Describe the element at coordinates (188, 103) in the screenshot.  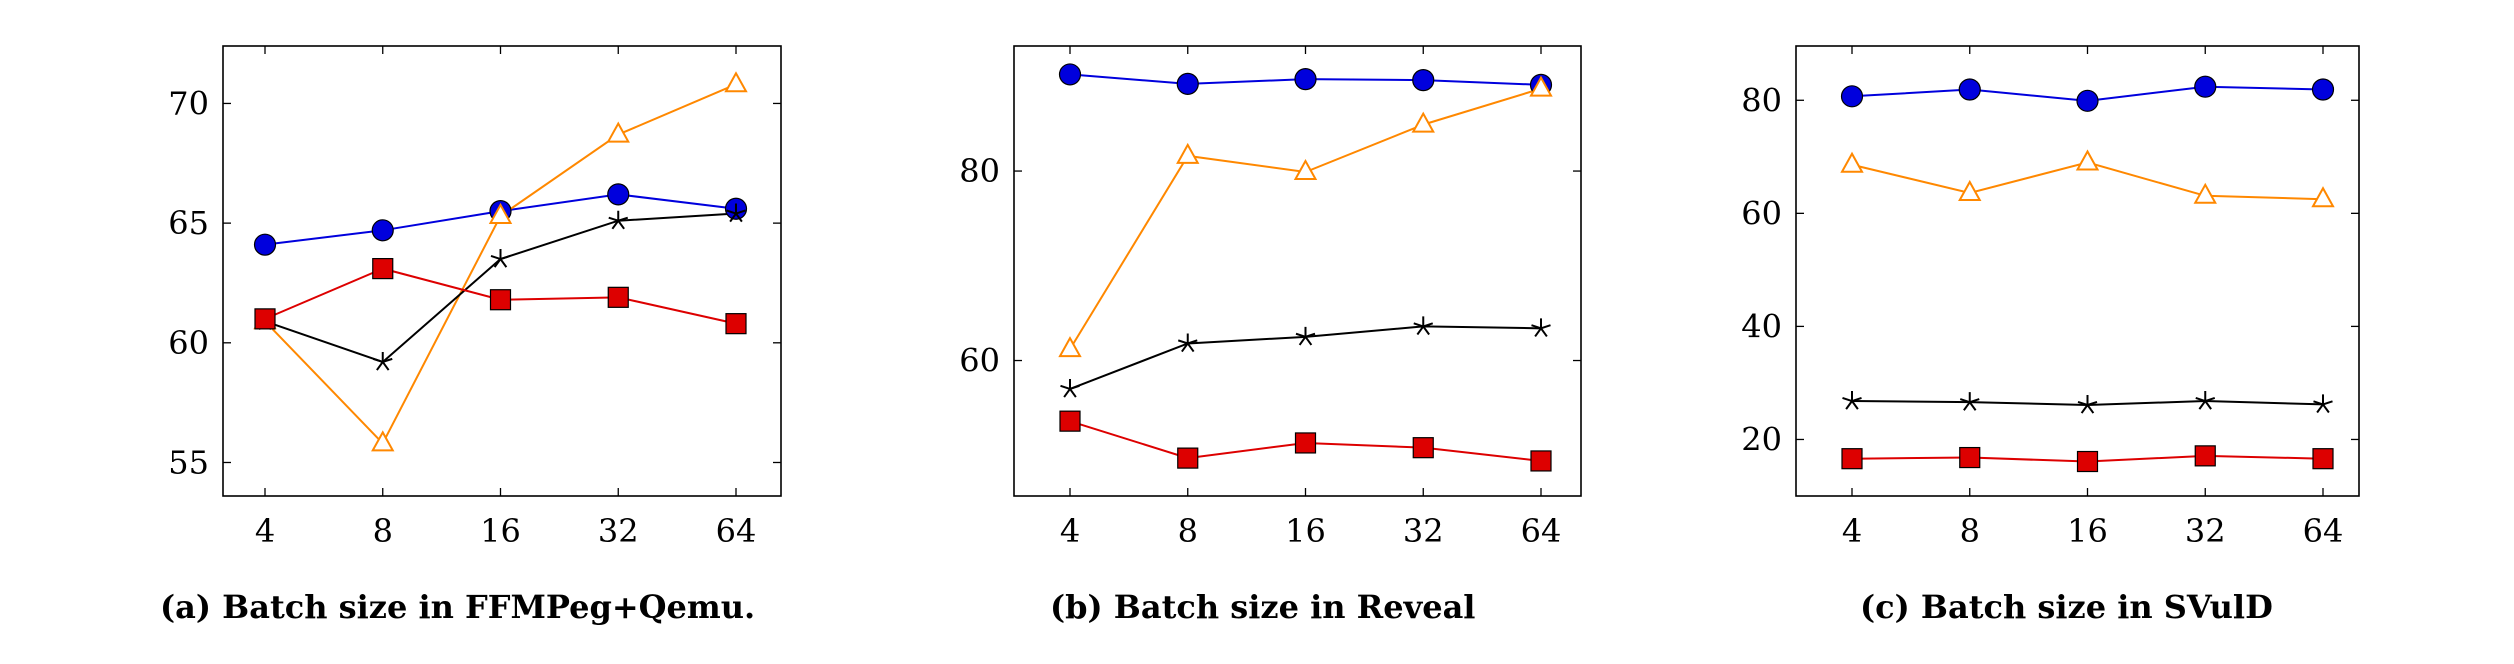
I see `y-tick-label: 70` at that location.